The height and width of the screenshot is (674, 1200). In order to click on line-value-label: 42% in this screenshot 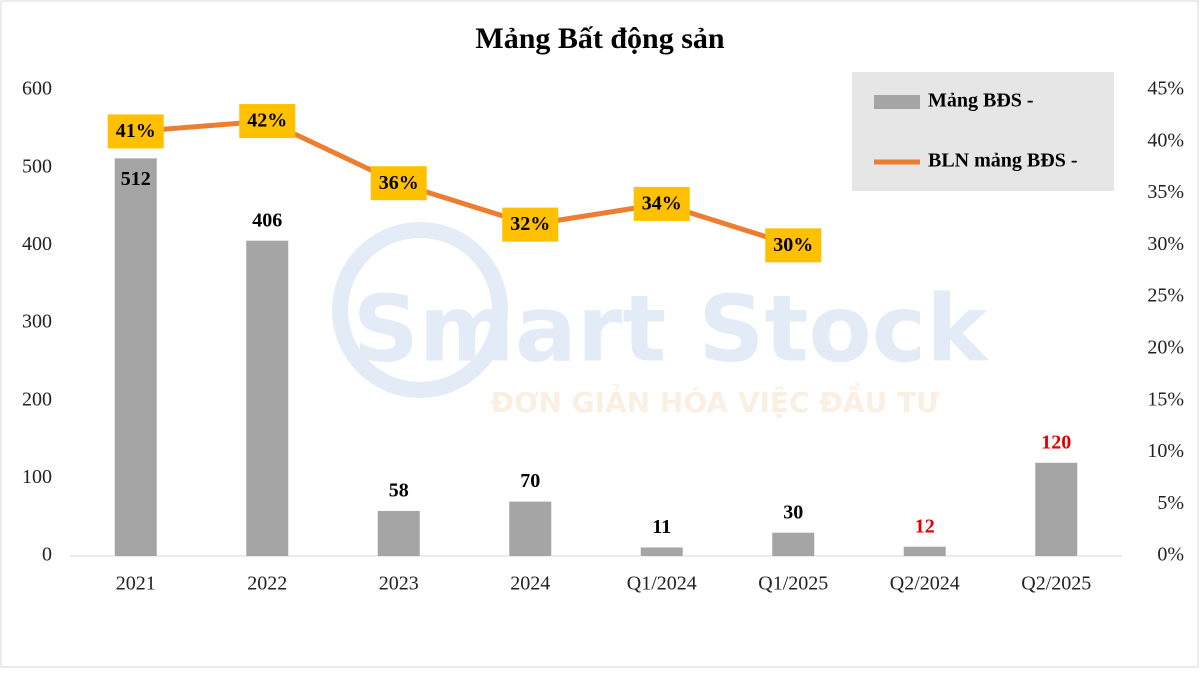, I will do `click(267, 121)`.